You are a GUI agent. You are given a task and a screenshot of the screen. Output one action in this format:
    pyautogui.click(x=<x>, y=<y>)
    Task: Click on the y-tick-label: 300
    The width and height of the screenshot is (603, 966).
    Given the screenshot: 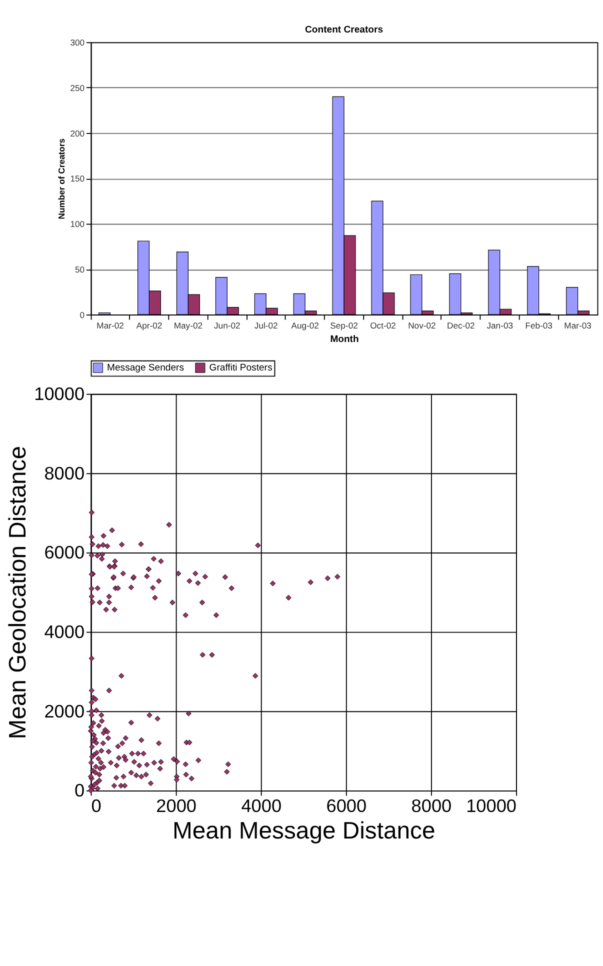 What is the action you would take?
    pyautogui.click(x=77, y=43)
    